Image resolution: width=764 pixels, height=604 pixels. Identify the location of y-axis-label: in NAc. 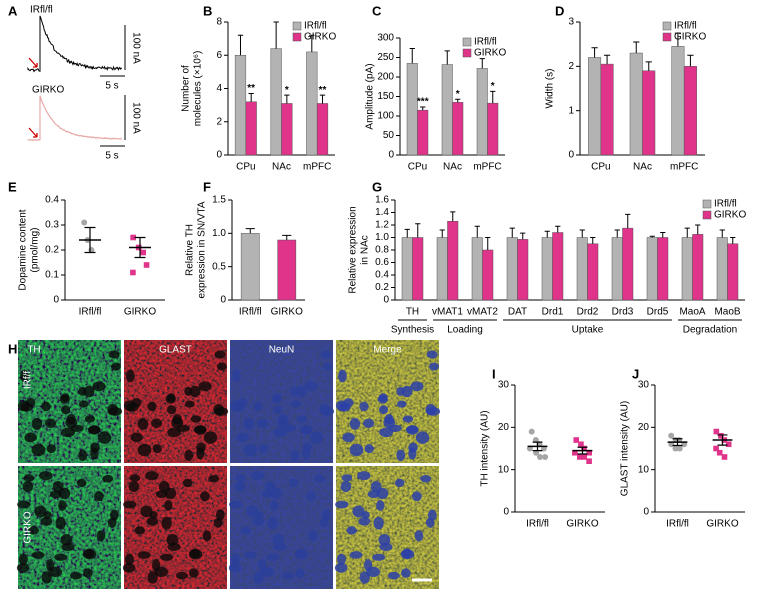
(365, 249).